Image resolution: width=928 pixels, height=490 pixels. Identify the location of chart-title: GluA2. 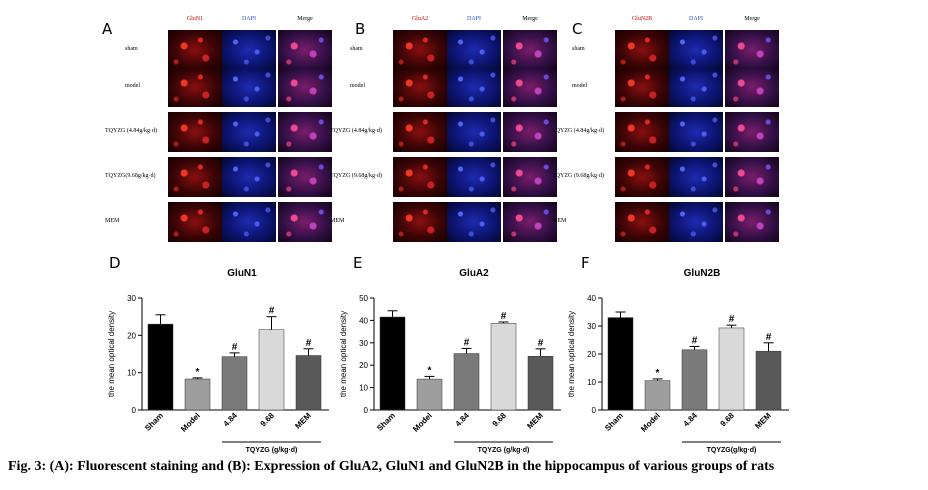
(474, 273).